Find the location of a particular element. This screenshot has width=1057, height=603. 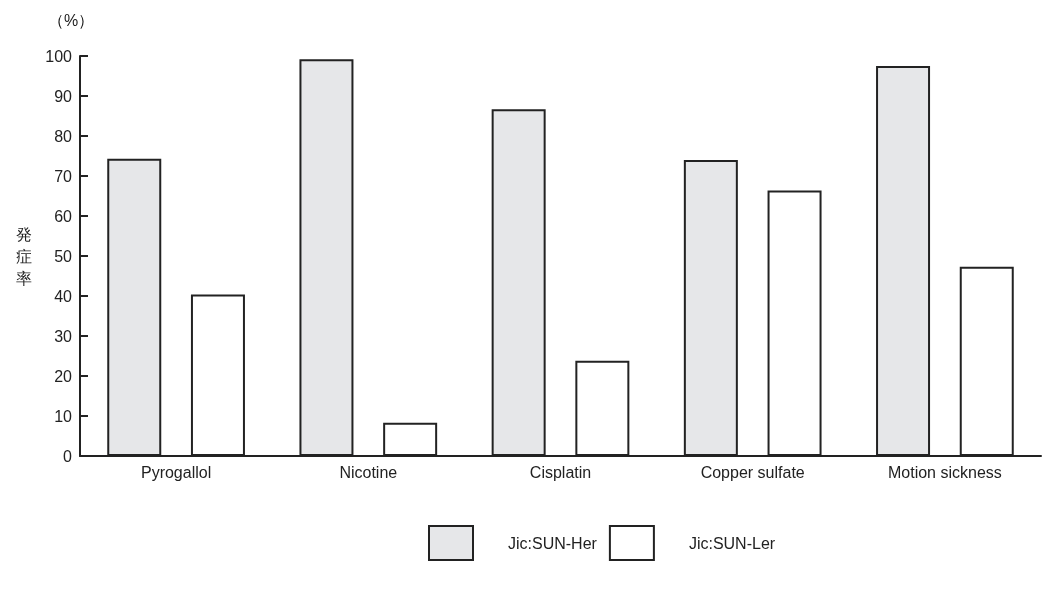

y-tick-label: 30 is located at coordinates (63, 336).